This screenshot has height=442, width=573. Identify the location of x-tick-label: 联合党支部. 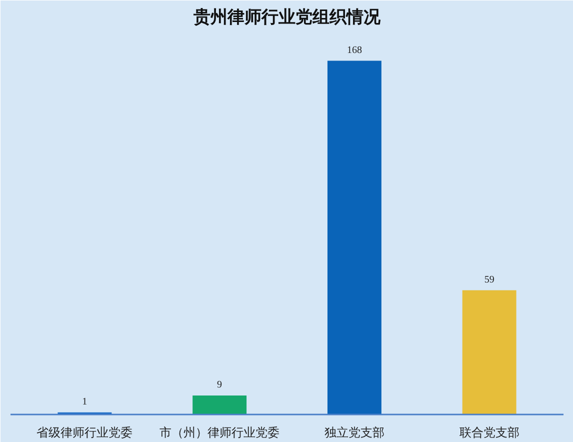
(489, 433).